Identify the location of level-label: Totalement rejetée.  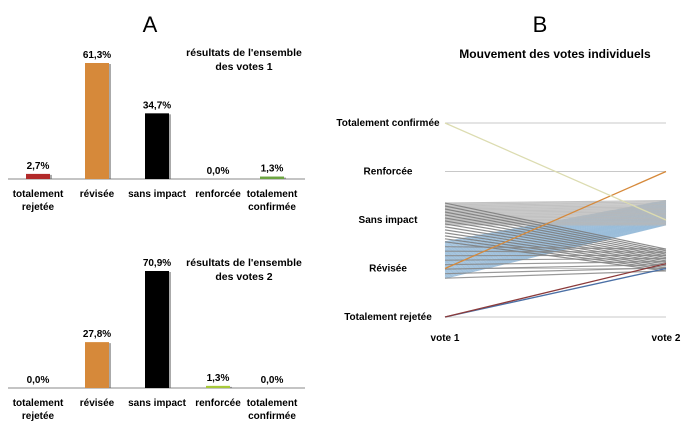
(388, 317).